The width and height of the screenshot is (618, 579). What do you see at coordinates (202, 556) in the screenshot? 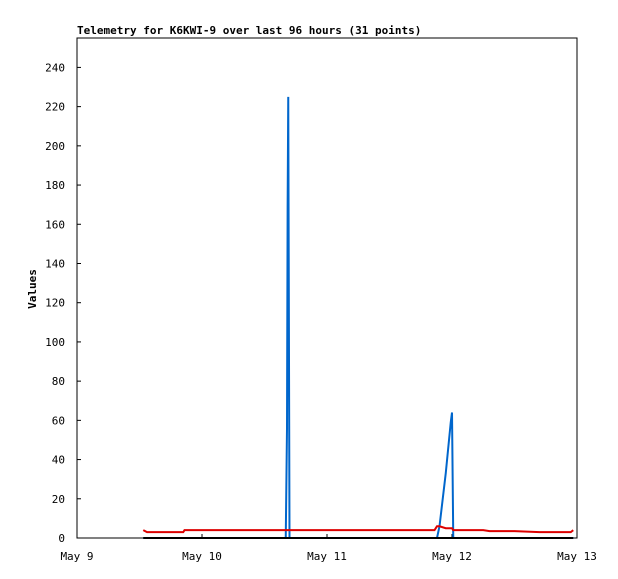
I see `x-tick-label: May 10` at bounding box center [202, 556].